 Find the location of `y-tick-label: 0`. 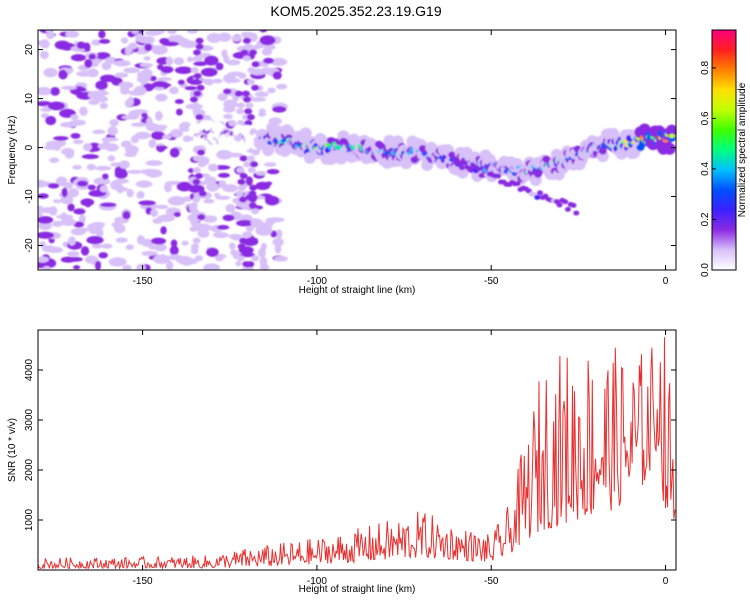

y-tick-label: 0 is located at coordinates (29, 147).